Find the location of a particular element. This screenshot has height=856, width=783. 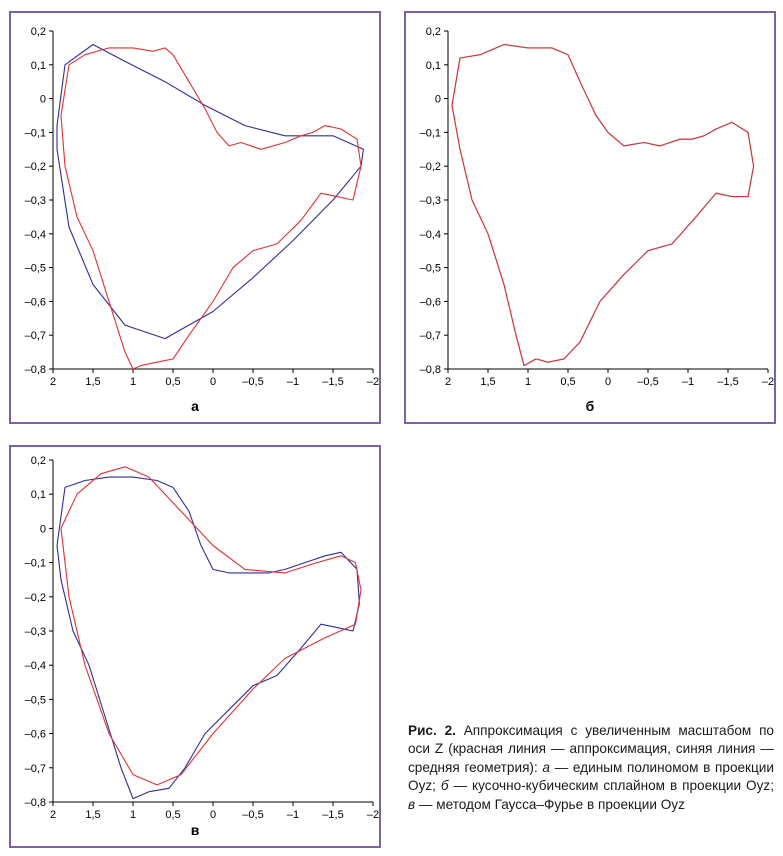

panel-label-a: а is located at coordinates (195, 406).